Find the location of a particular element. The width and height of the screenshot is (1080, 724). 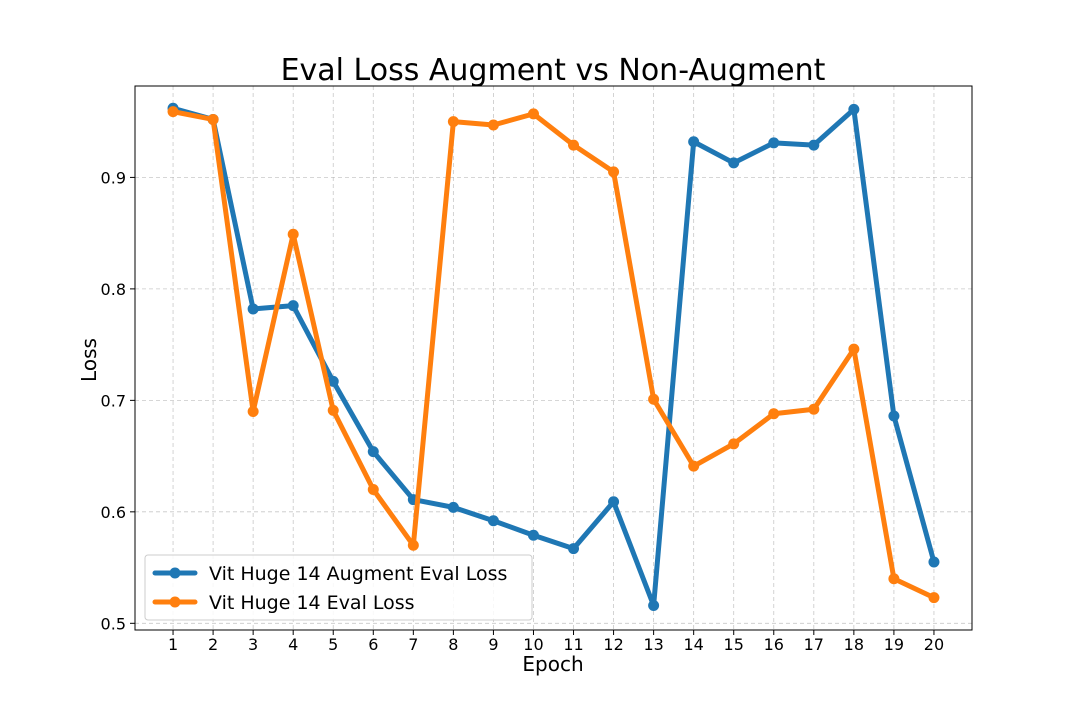

x-tick-label: 5 is located at coordinates (333, 644).